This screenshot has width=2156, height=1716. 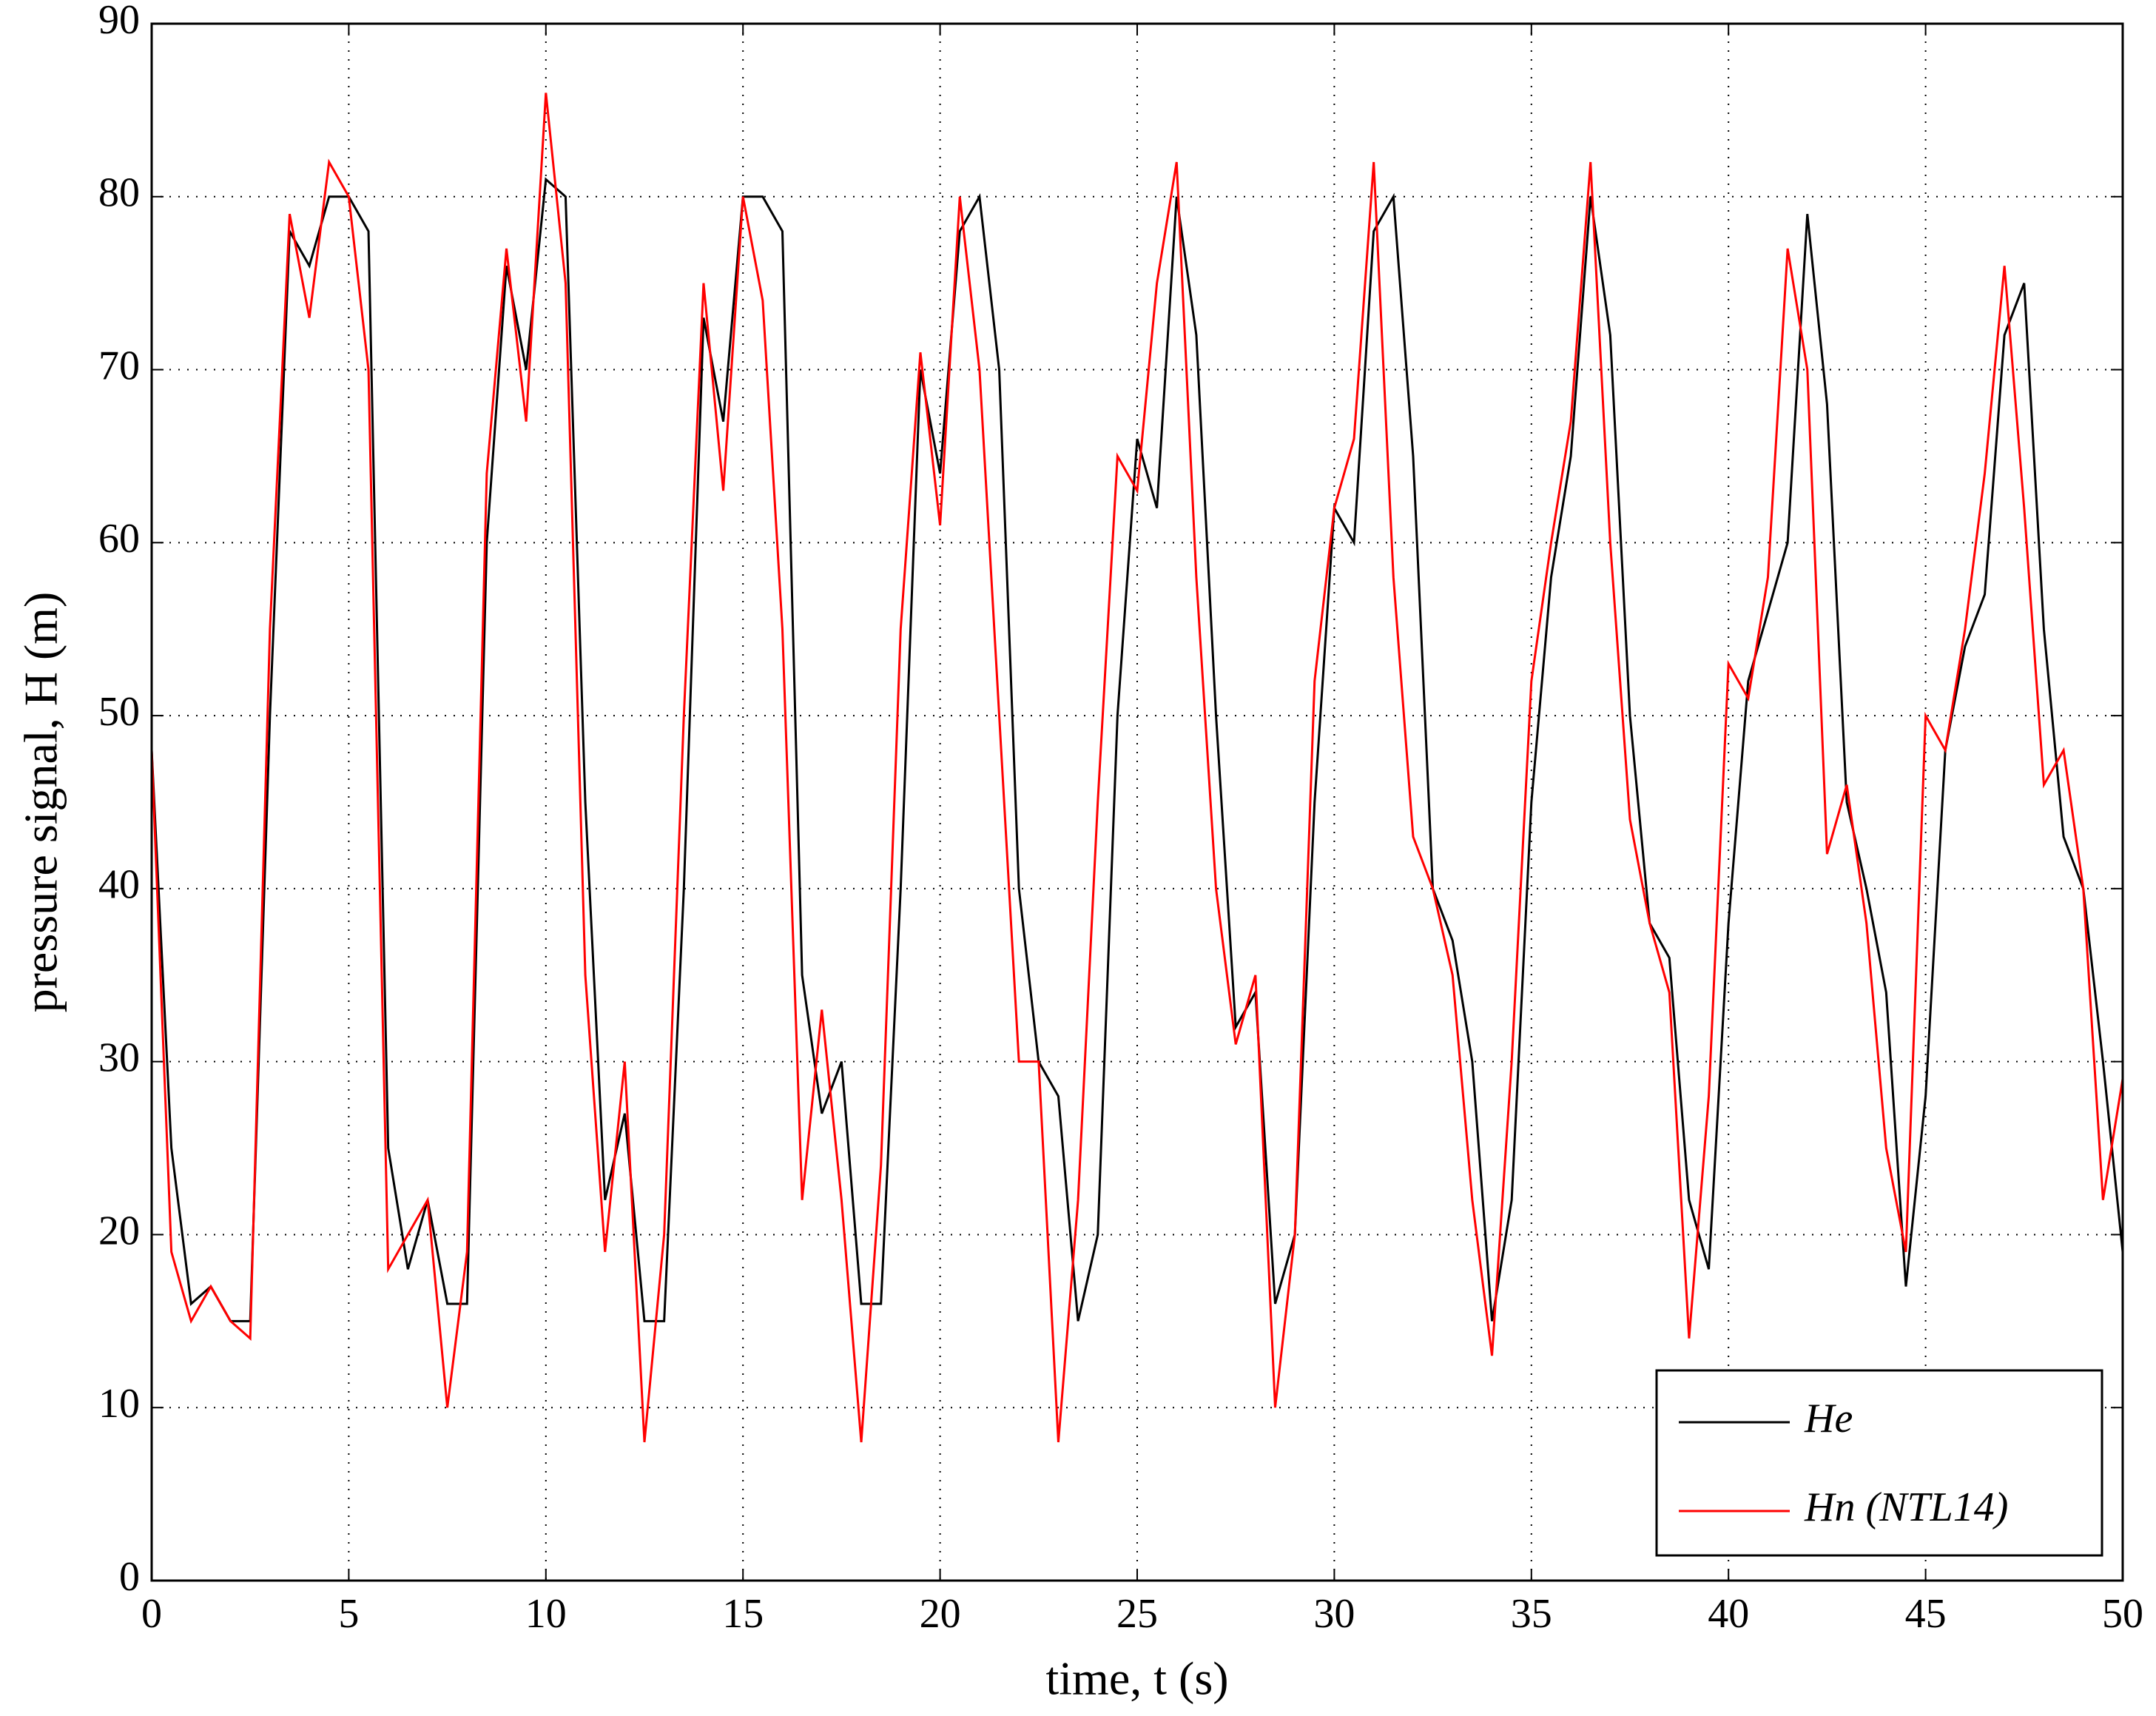 I want to click on x-tick-label: 45, so click(x=1926, y=1614).